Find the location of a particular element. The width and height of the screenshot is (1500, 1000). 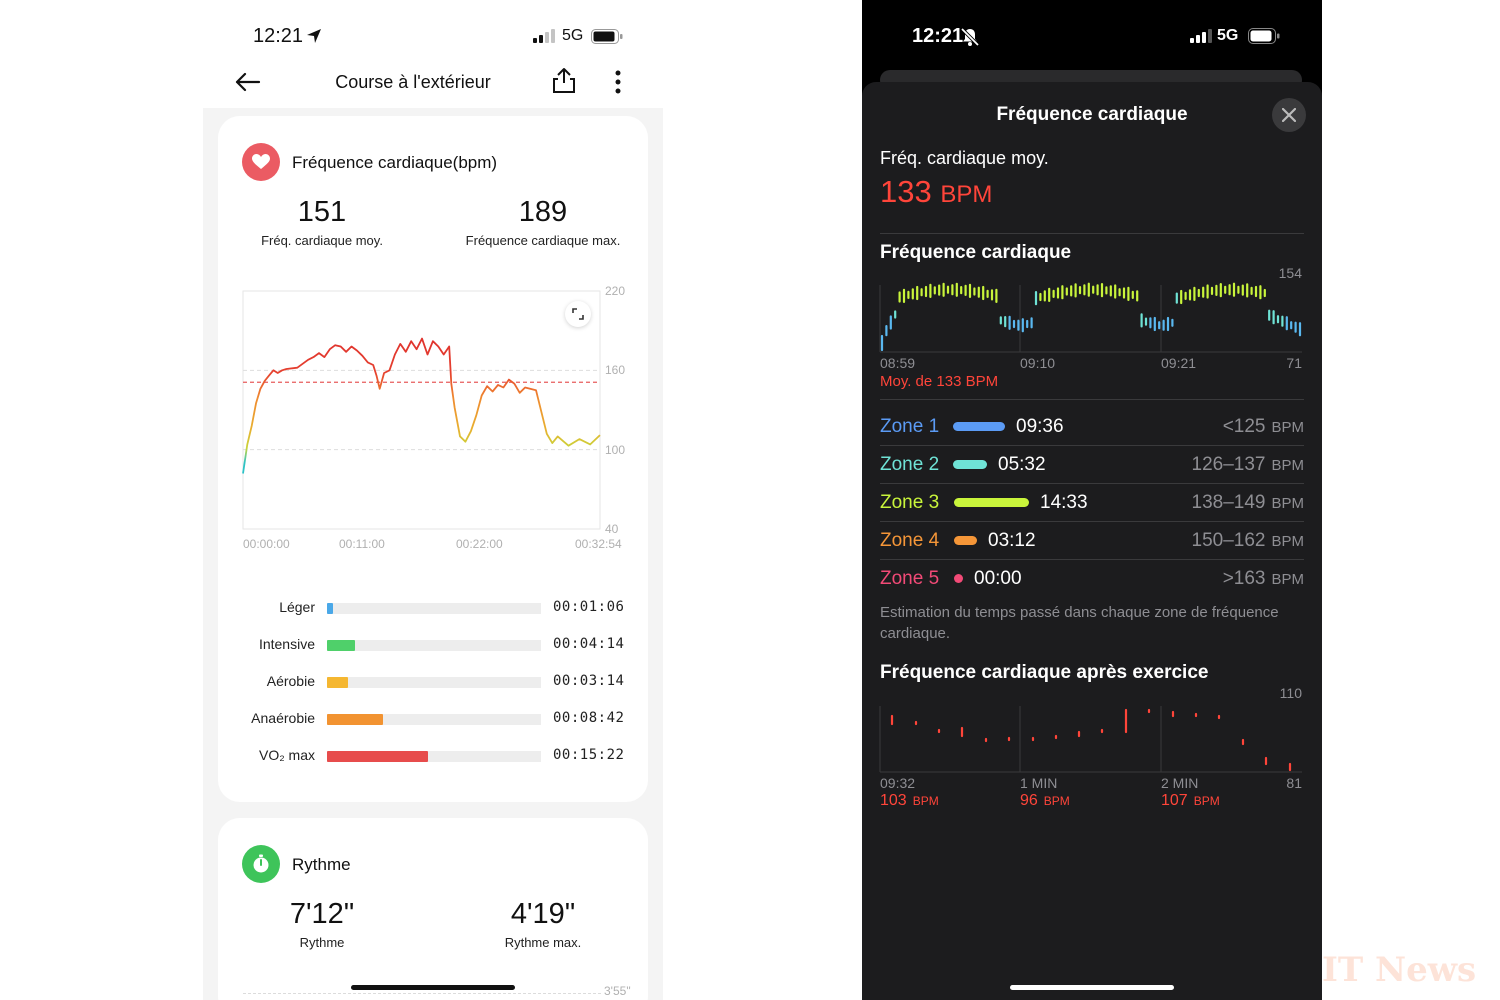

recovery-bpm-number: 107 is located at coordinates (1174, 800).